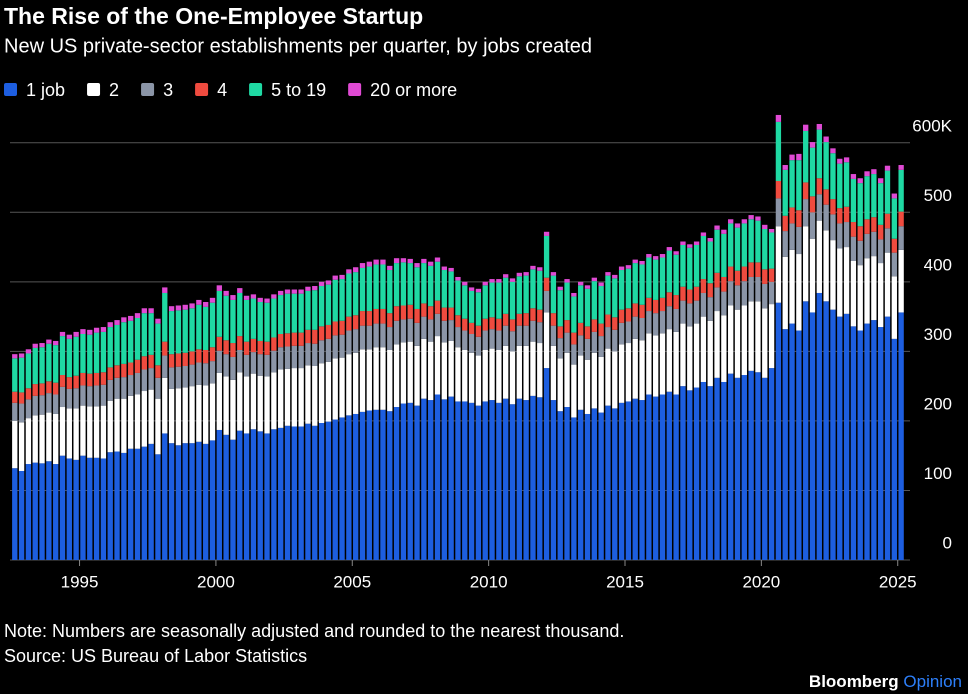 This screenshot has height=694, width=968. Describe the element at coordinates (256, 89) in the screenshot. I see `legend-swatch` at that location.